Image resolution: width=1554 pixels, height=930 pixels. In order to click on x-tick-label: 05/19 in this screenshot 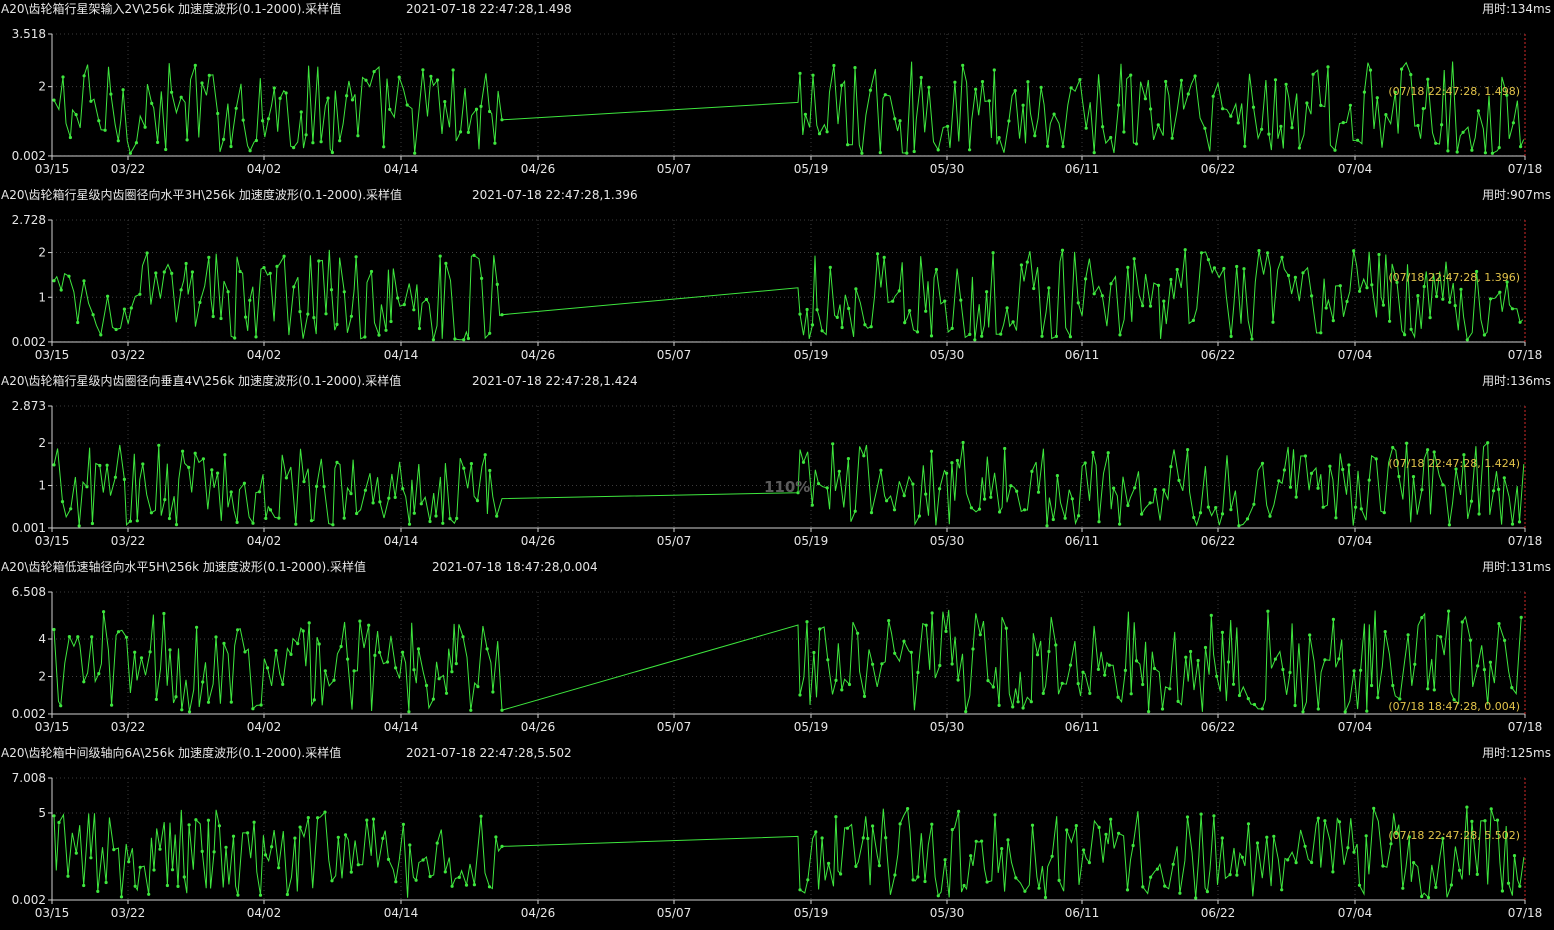, I will do `click(811, 355)`.